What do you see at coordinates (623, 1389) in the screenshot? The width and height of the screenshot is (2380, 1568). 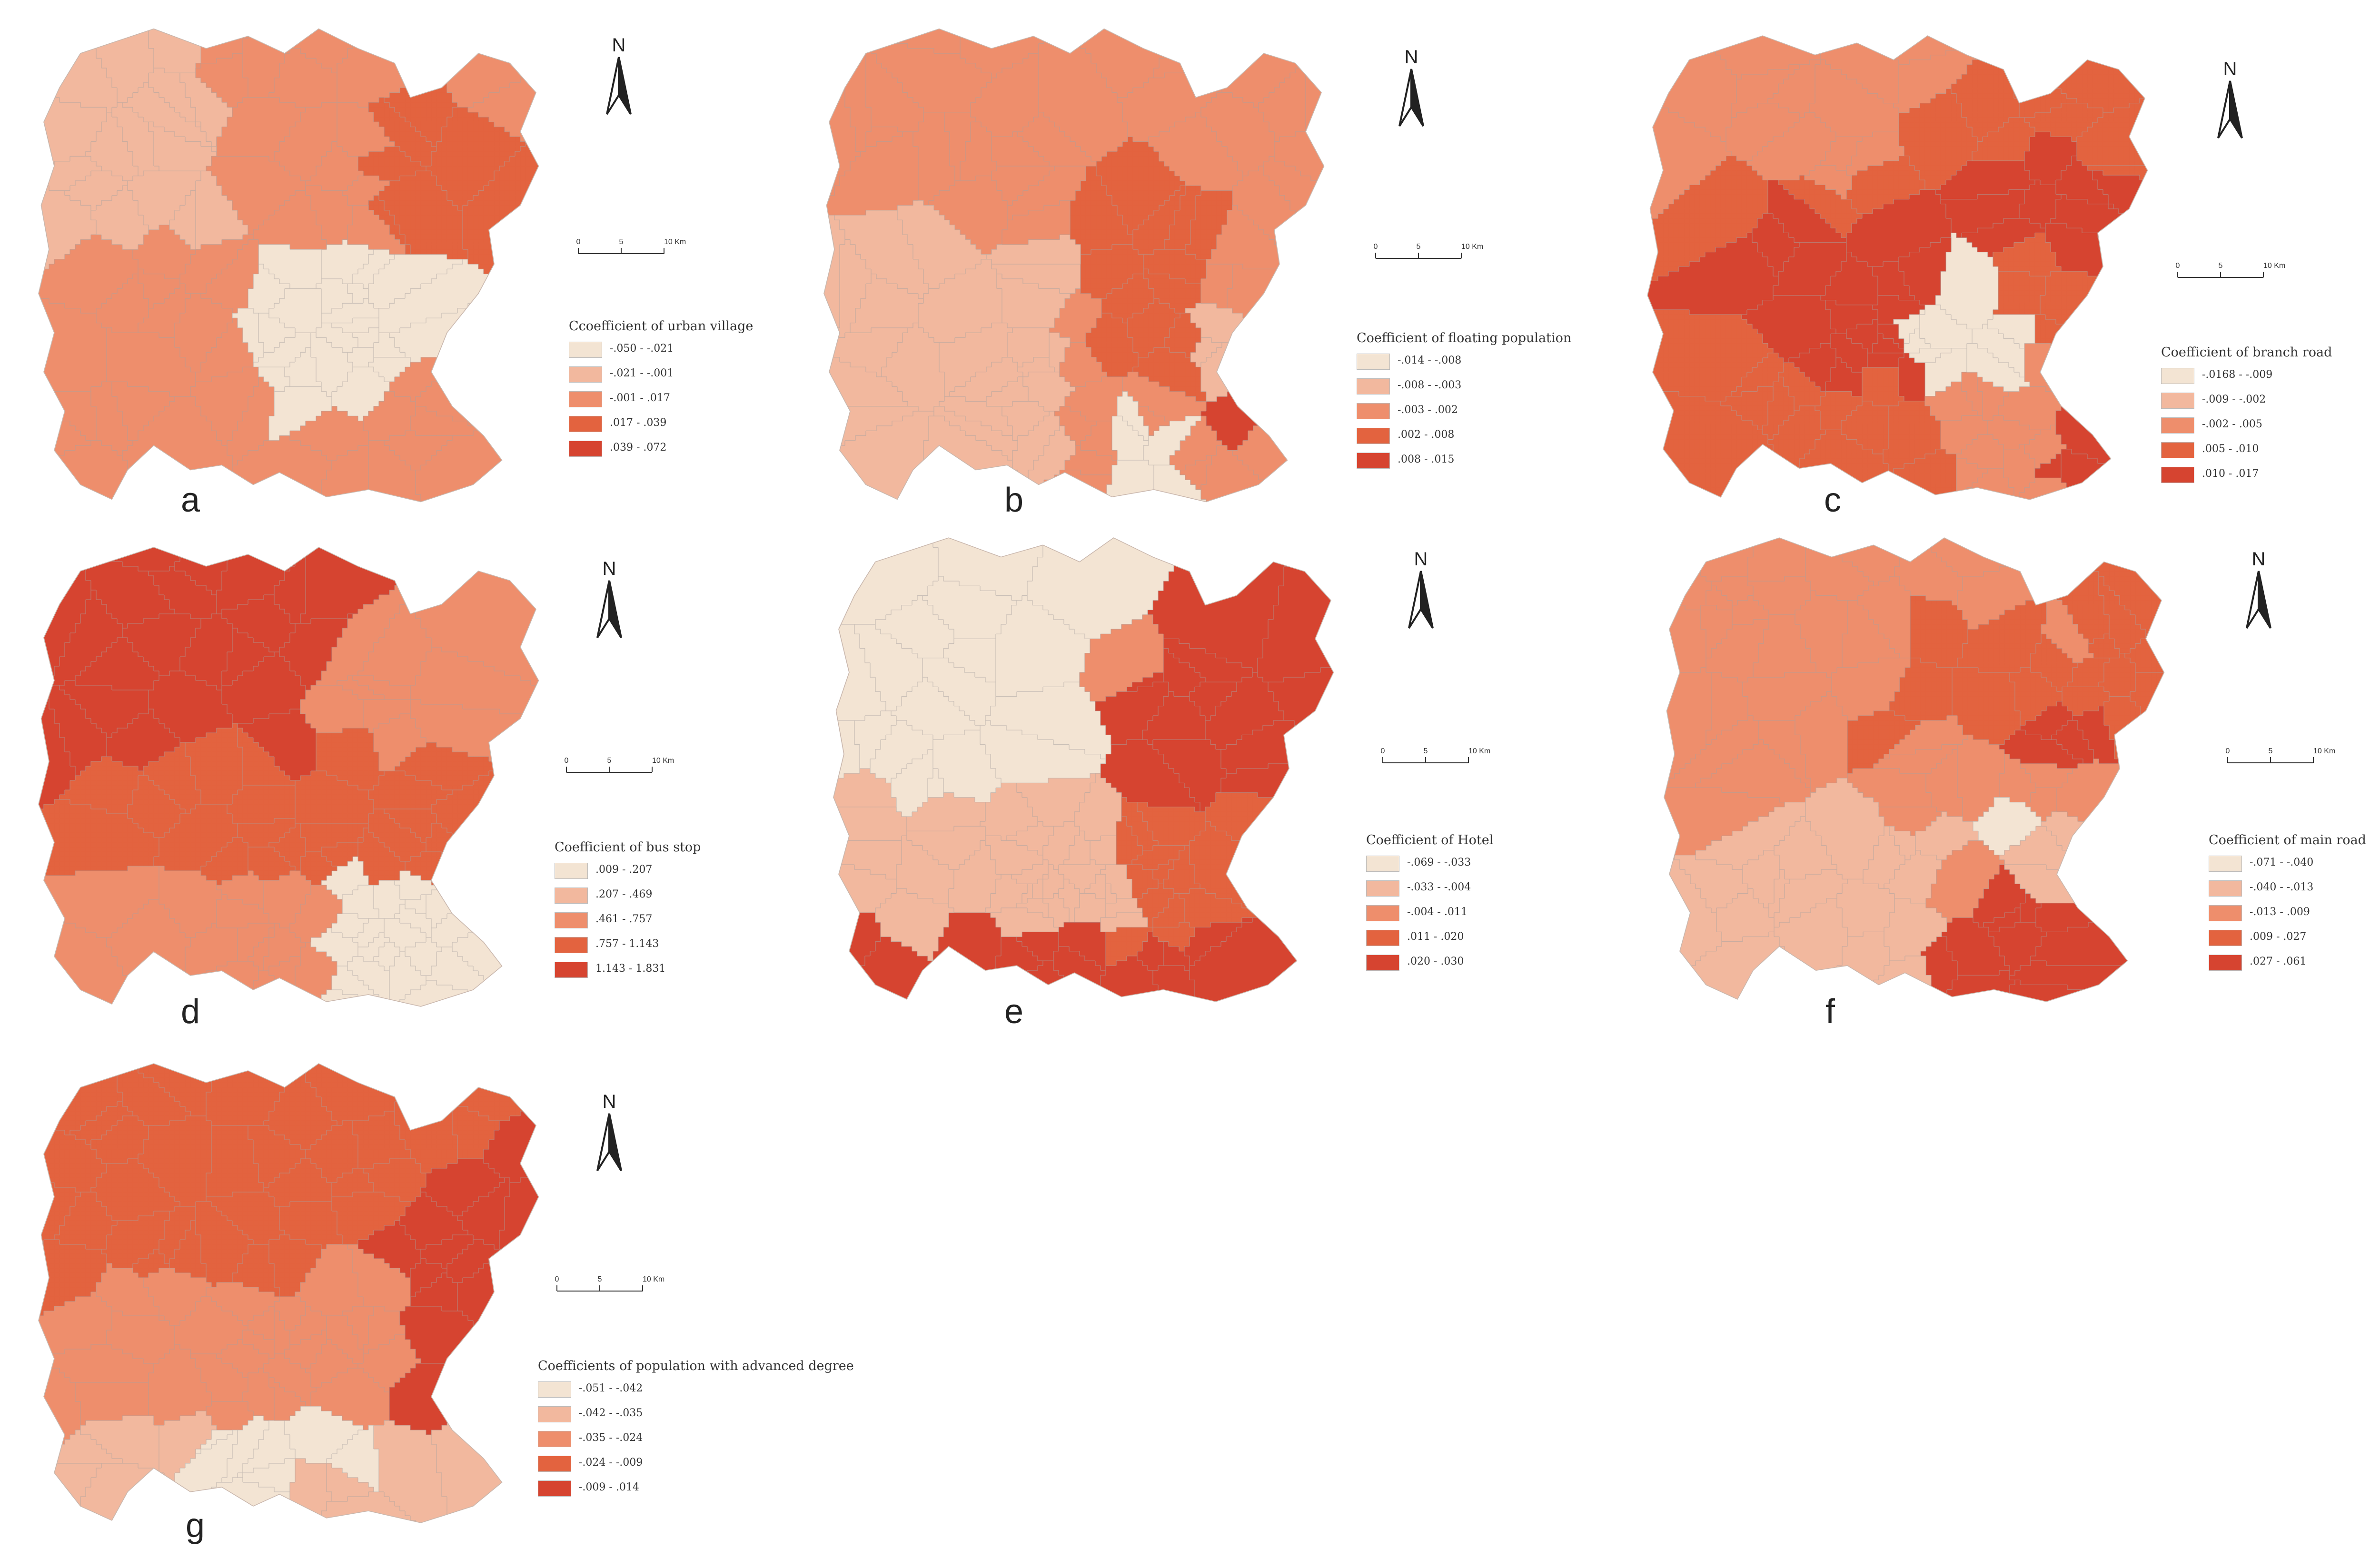 I see `legend-entry: -.051 - -.042` at bounding box center [623, 1389].